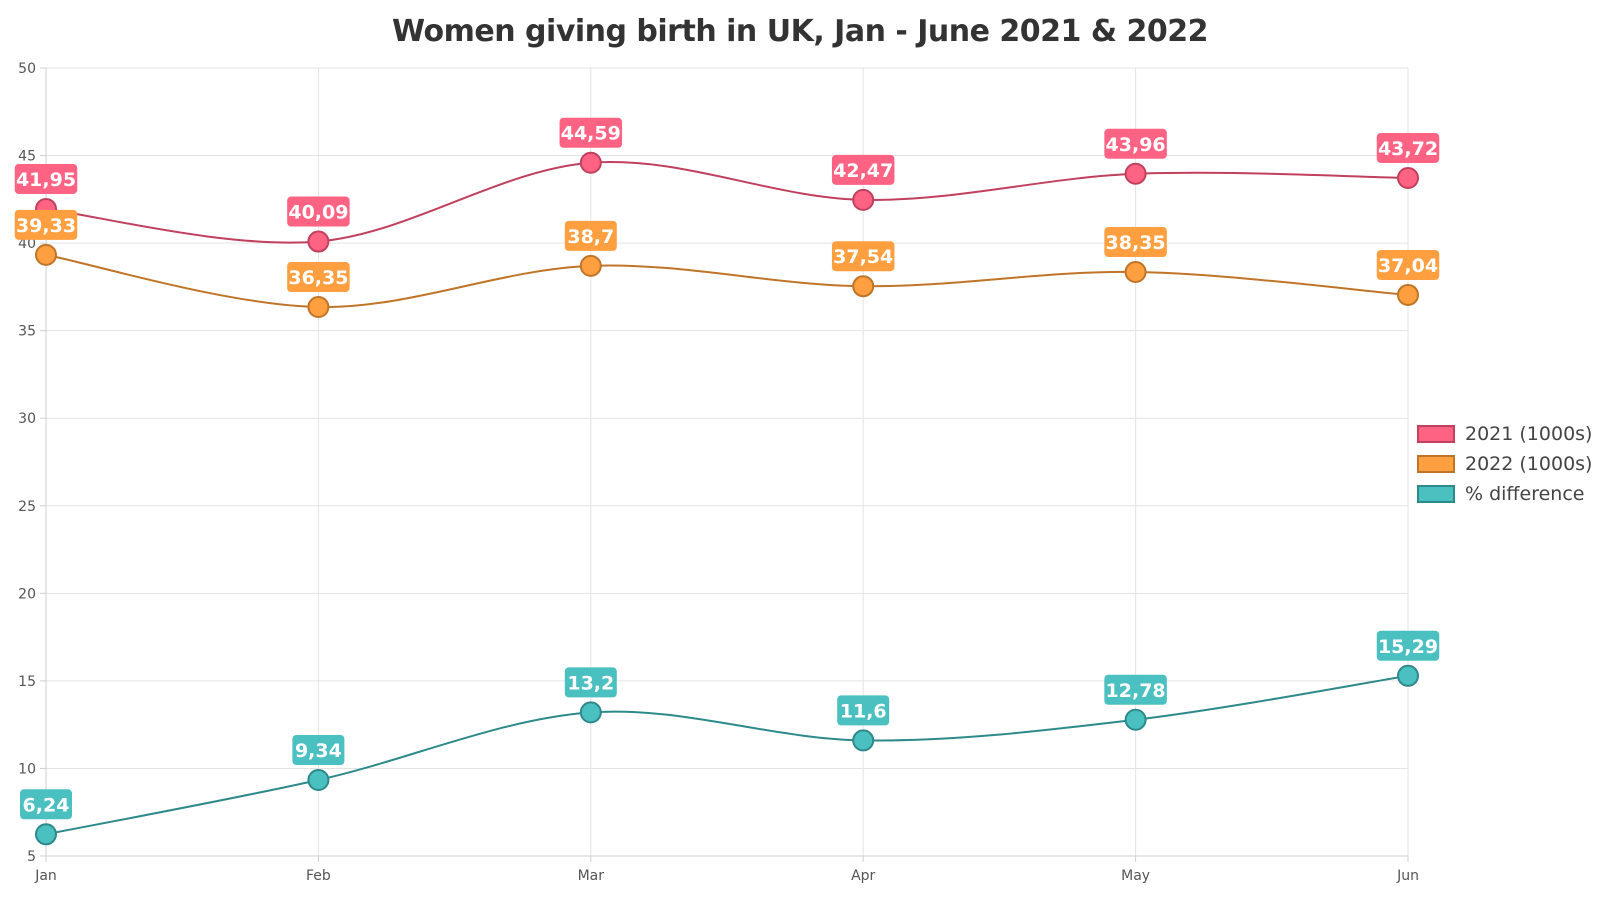 This screenshot has height=900, width=1600. What do you see at coordinates (27, 157) in the screenshot?
I see `y-tick-label: 45` at bounding box center [27, 157].